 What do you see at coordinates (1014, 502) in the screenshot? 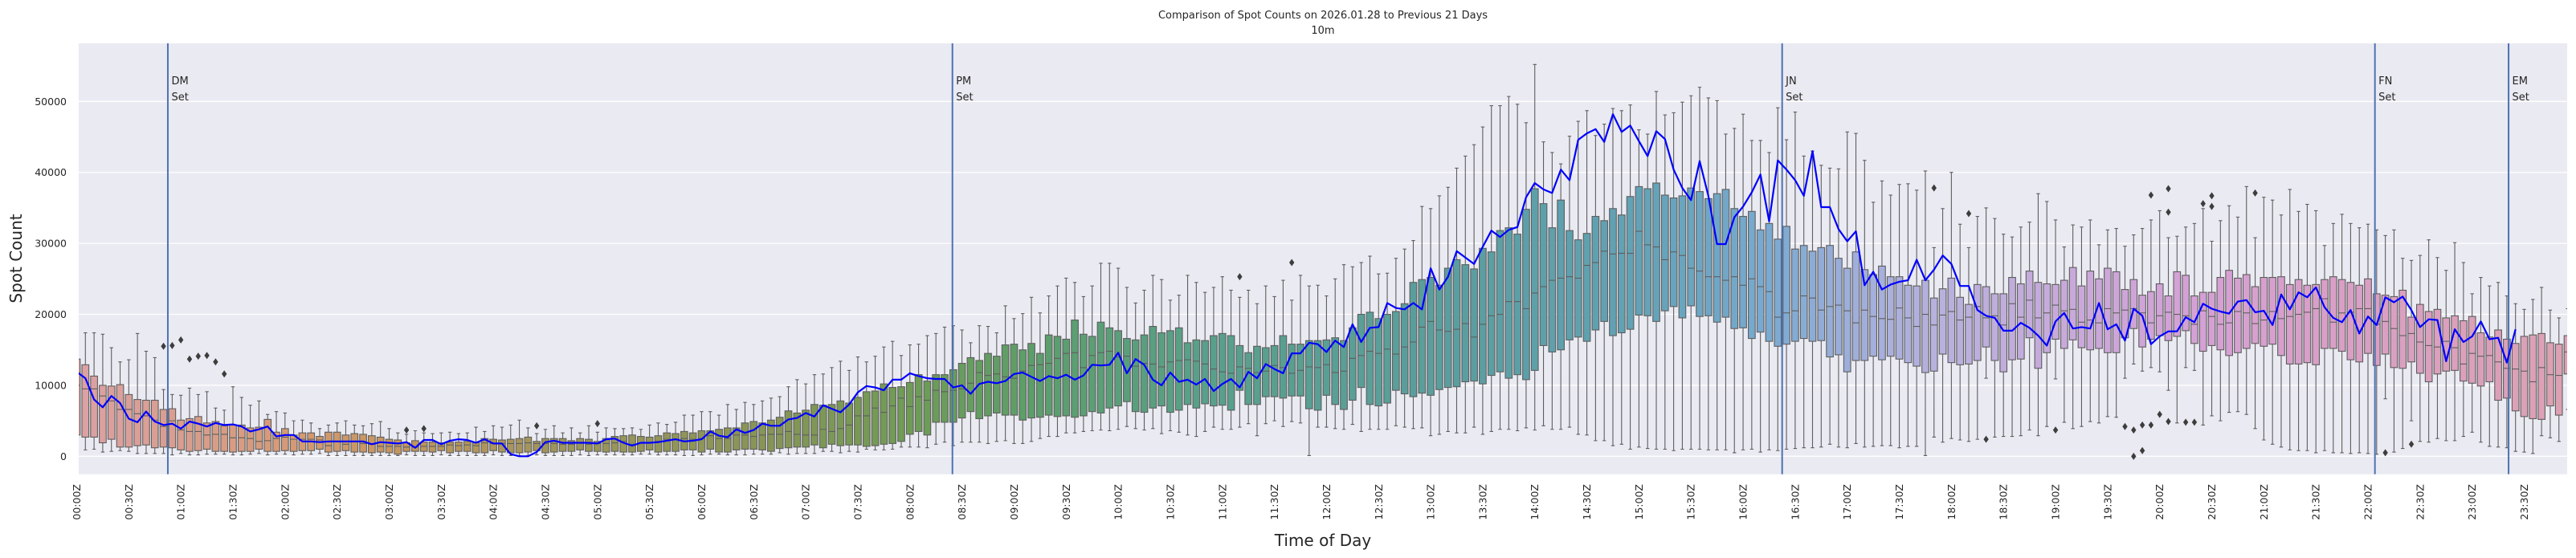
I see `x-tick-label: 09:00Z` at bounding box center [1014, 502].